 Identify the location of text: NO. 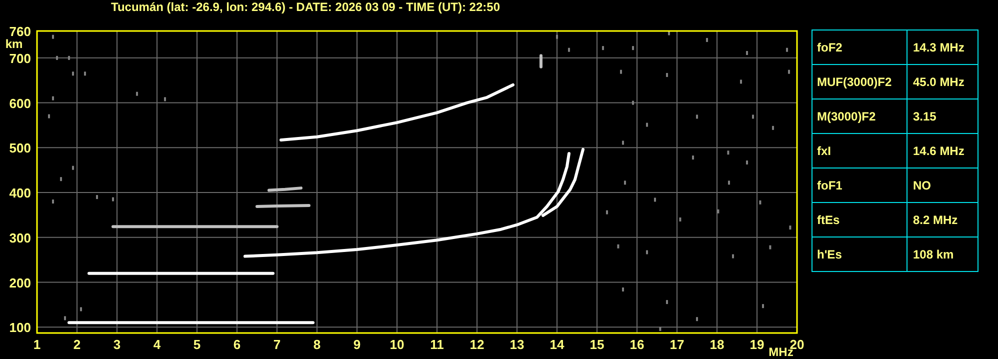
(922, 185).